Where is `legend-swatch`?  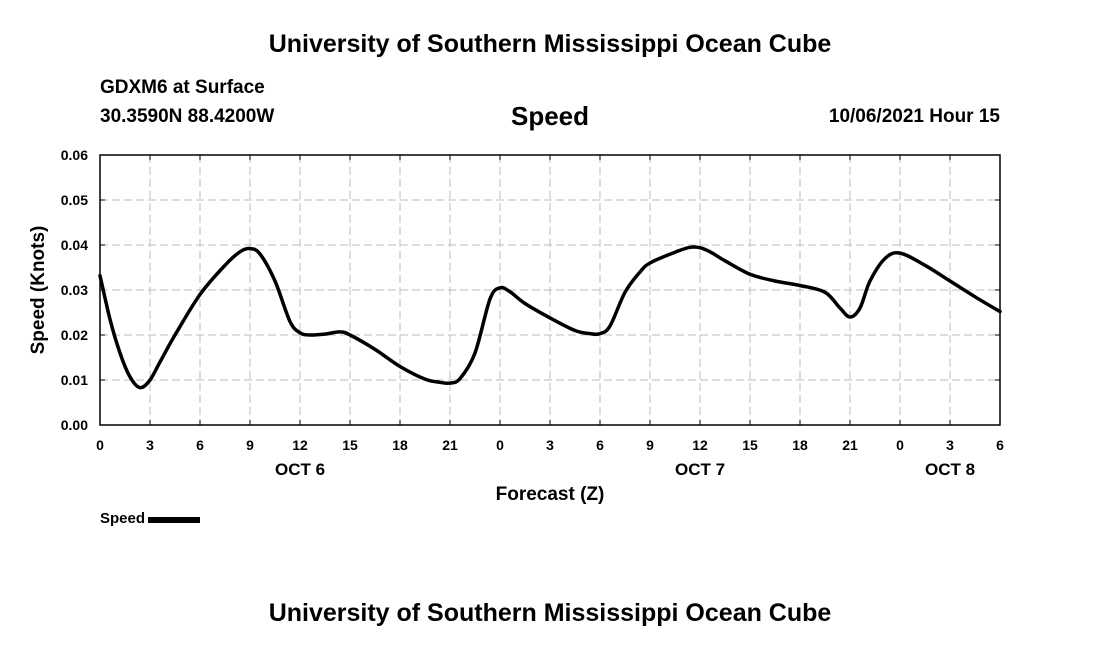
legend-swatch is located at coordinates (174, 520).